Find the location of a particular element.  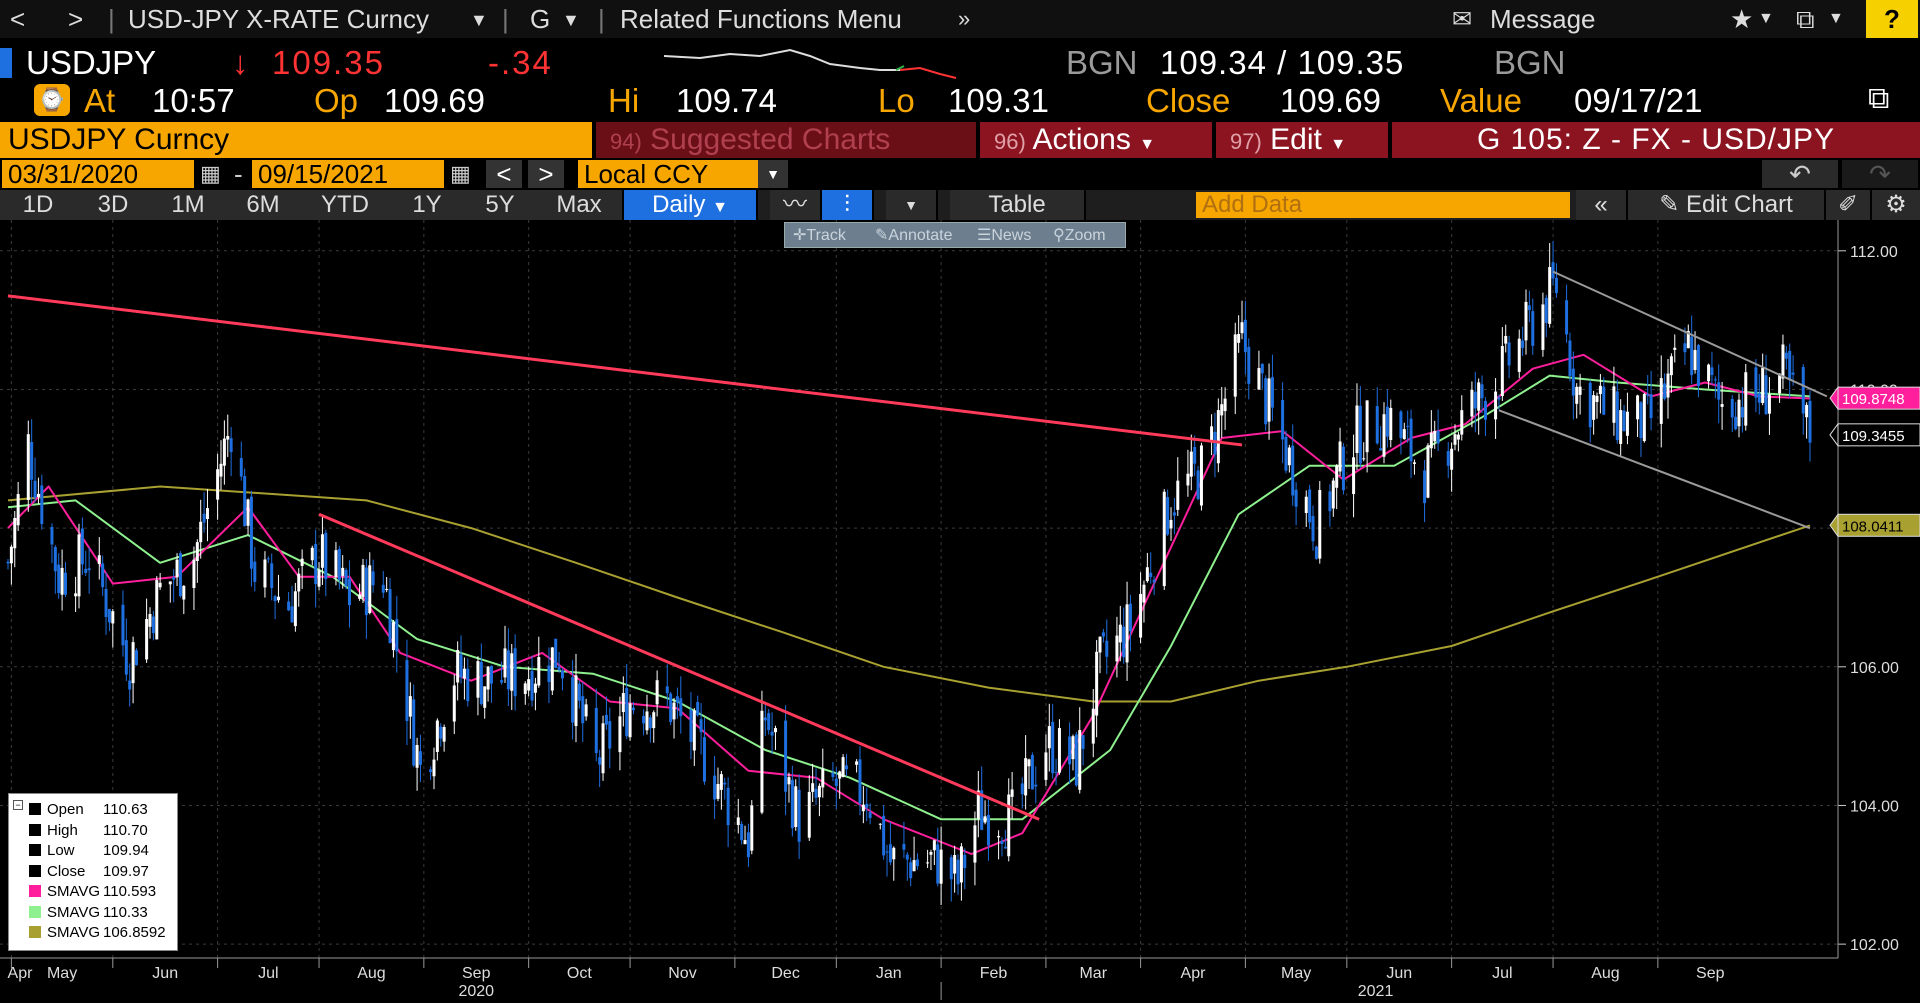

prev-period-button: < is located at coordinates (504, 174).